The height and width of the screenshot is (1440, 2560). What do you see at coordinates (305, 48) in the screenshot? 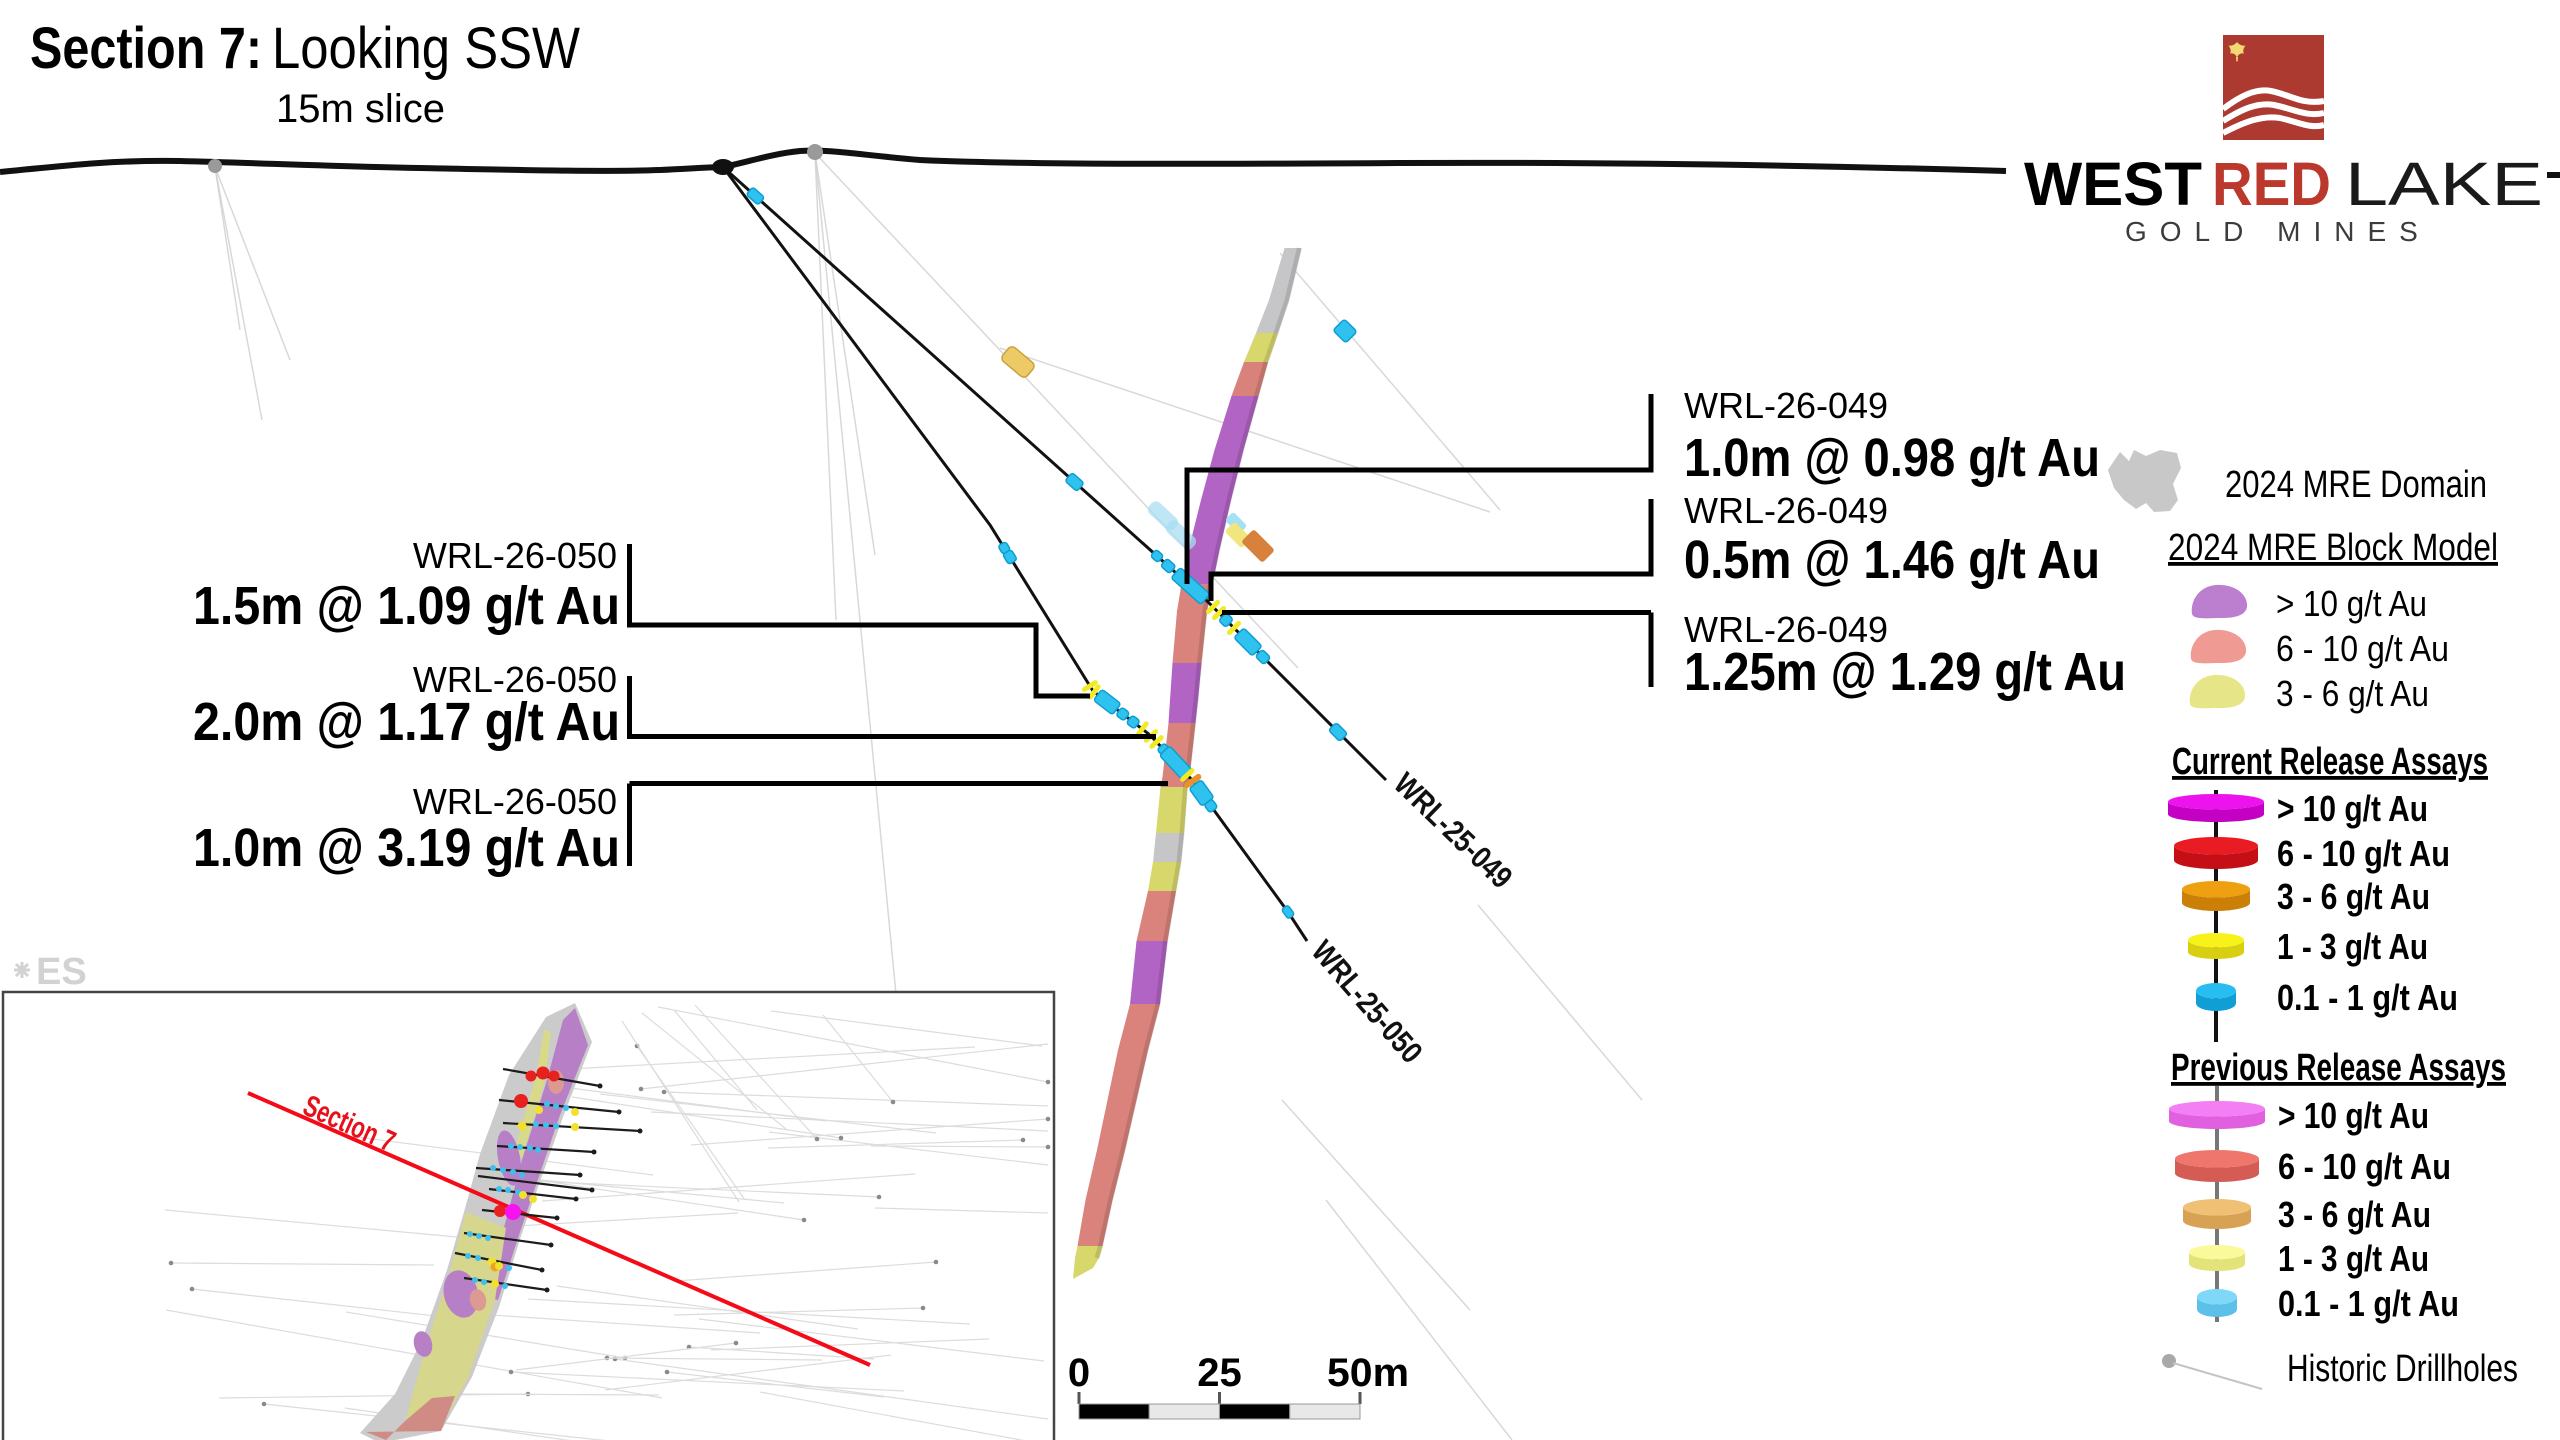
I see `svg-text:Section 7:Looking SSW: Section 7: Looking SSW` at bounding box center [305, 48].